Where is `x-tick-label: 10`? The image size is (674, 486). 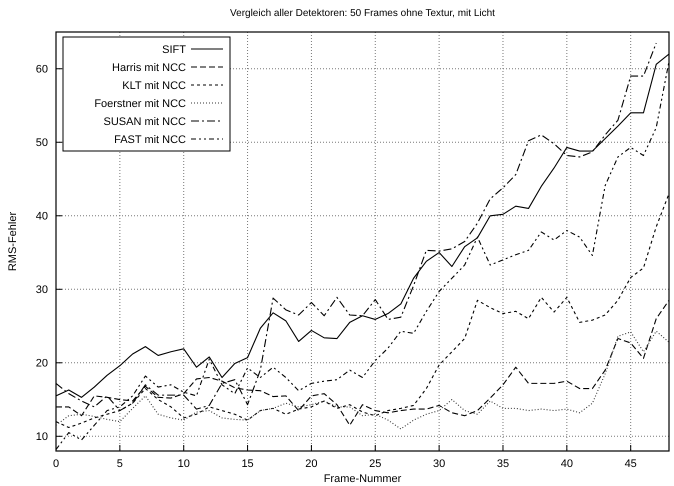
x-tick-label: 10 is located at coordinates (184, 464).